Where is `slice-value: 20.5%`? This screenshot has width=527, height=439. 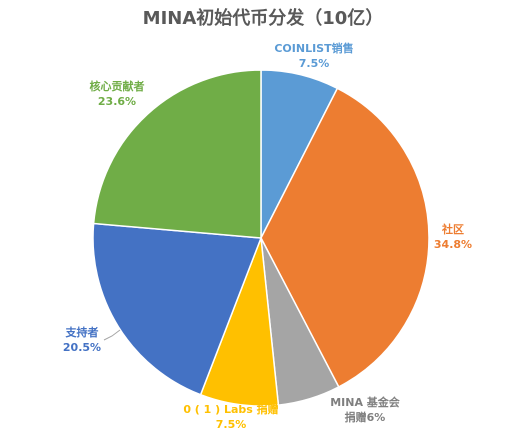 slice-value: 20.5% is located at coordinates (82, 347).